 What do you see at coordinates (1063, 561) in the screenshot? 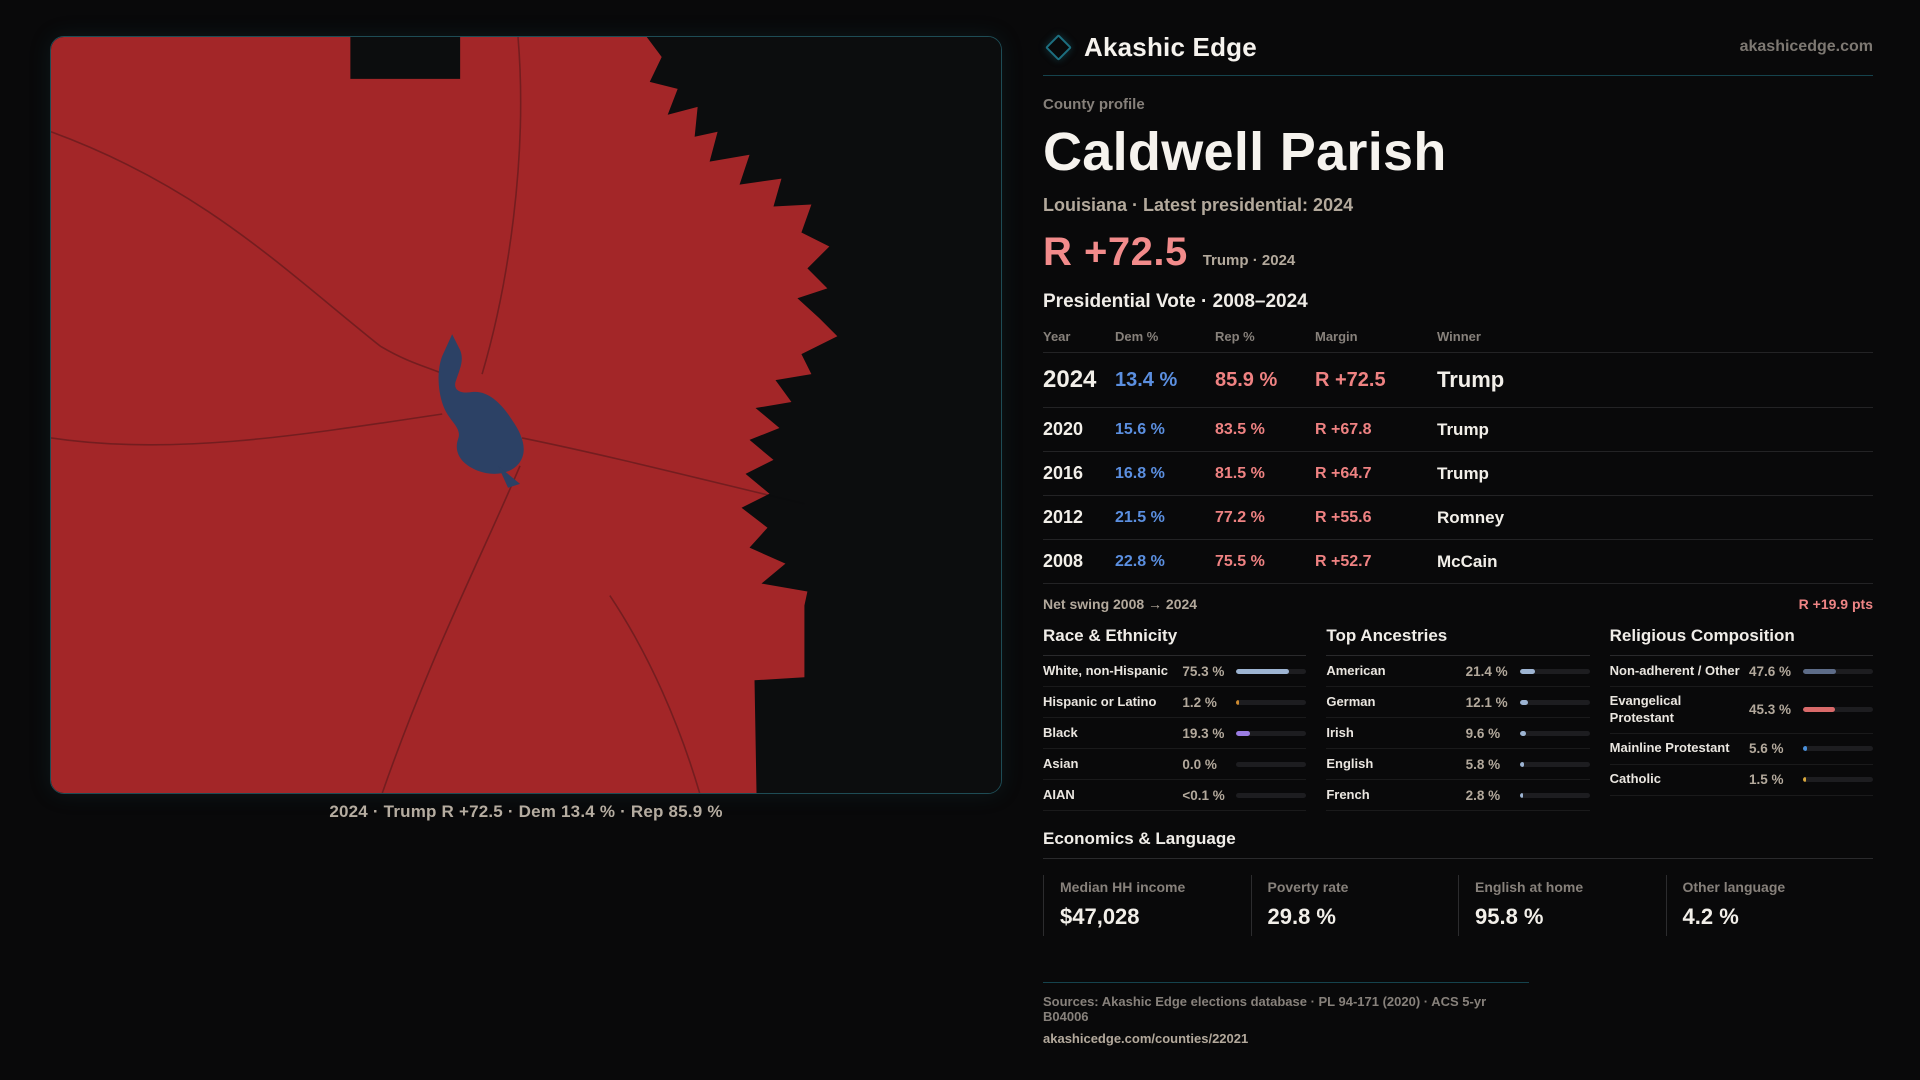
I see `cell-year: 2008` at bounding box center [1063, 561].